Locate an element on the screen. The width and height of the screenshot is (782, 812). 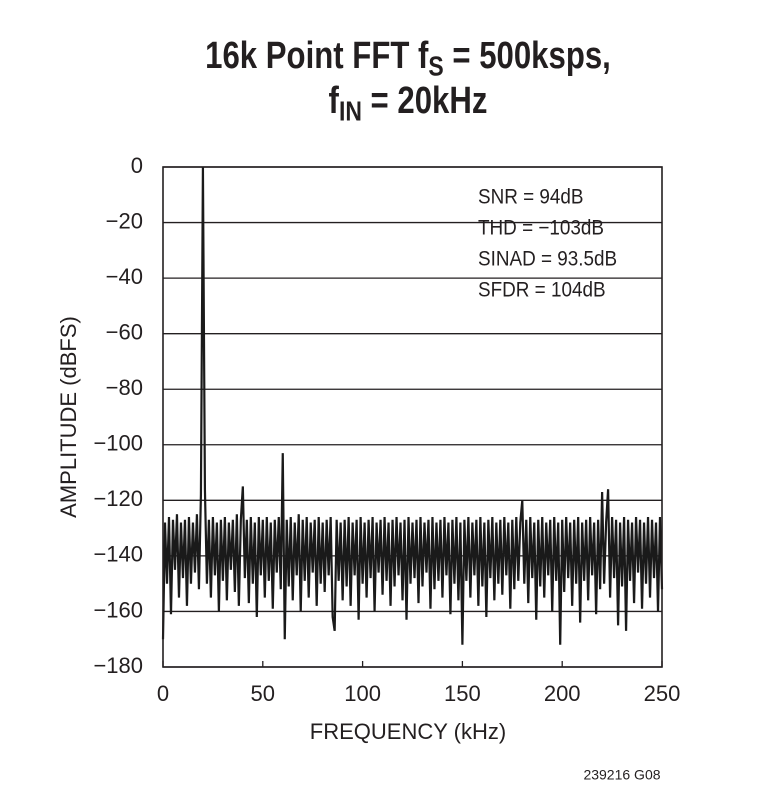
x-tick-label: 100 is located at coordinates (362, 693).